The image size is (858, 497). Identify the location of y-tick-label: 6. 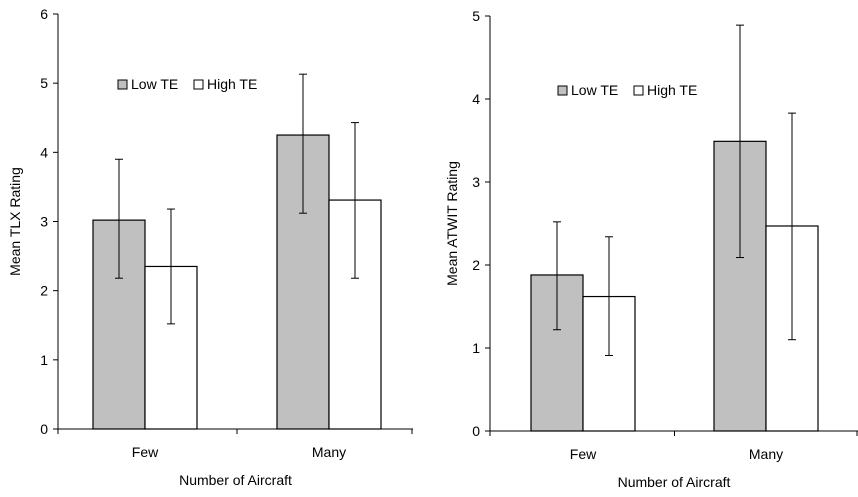
(44, 14).